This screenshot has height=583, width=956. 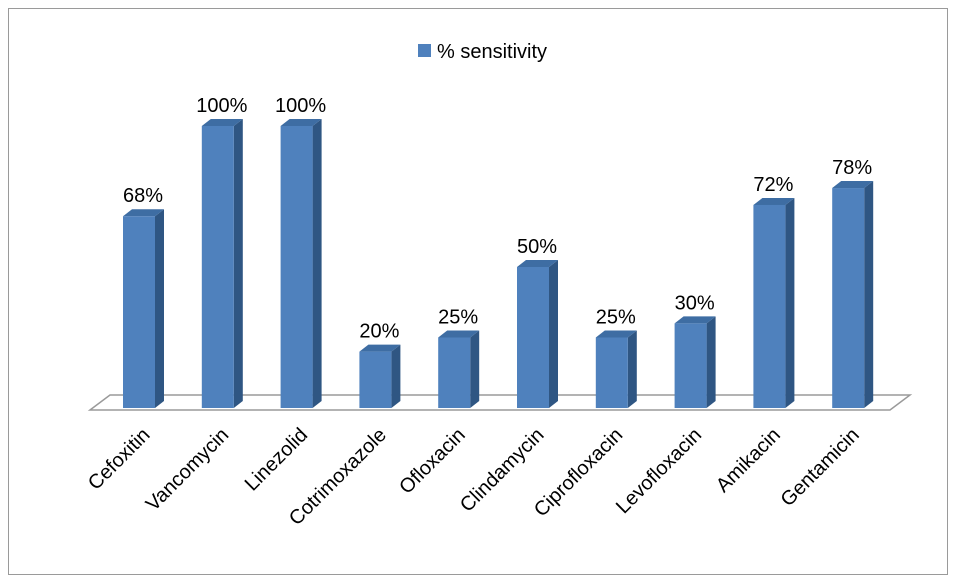 What do you see at coordinates (379, 332) in the screenshot?
I see `data-label: 20%` at bounding box center [379, 332].